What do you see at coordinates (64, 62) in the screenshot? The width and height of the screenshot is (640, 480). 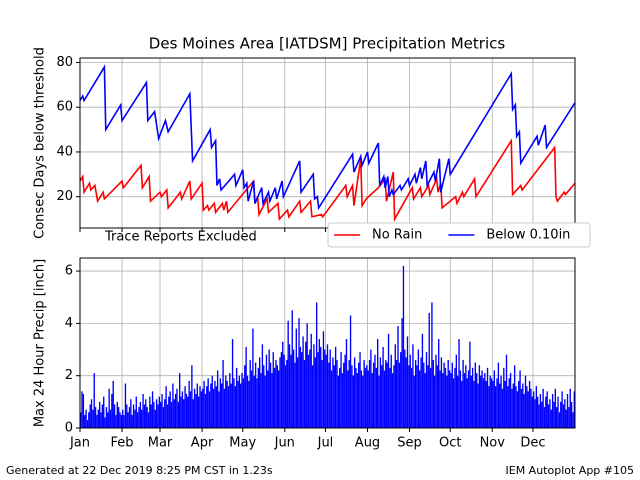 I see `y-tick-label: 80` at bounding box center [64, 62].